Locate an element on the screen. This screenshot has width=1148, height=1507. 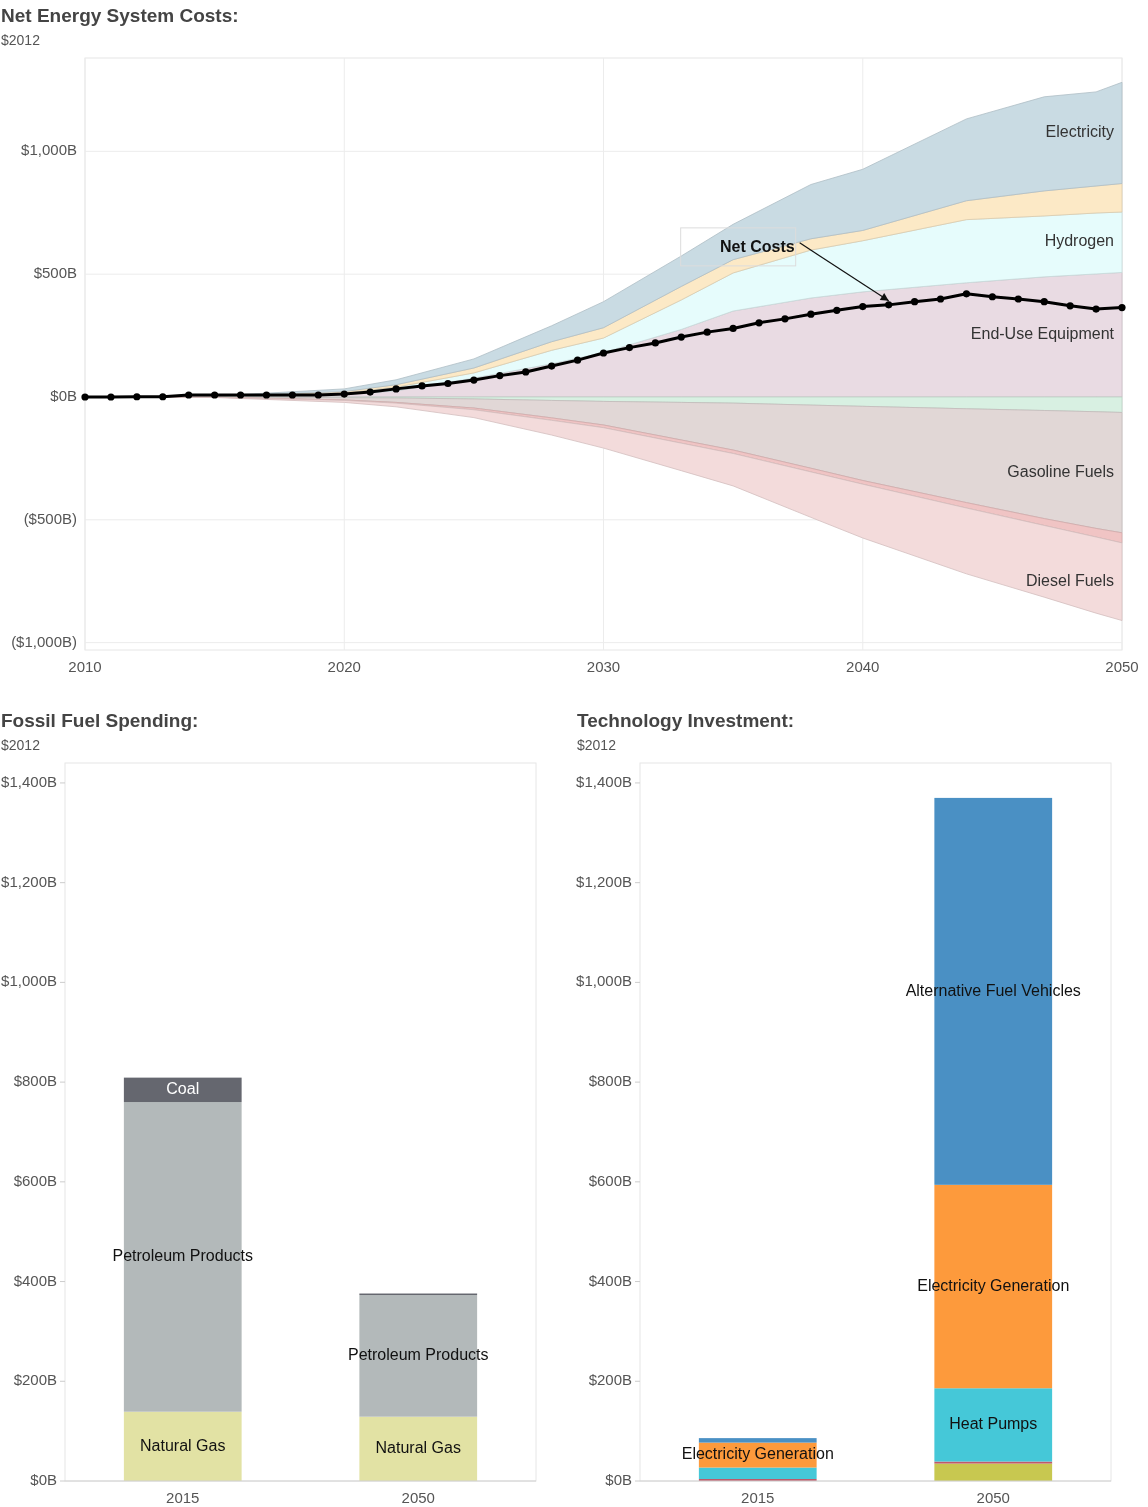
text: Net Costs is located at coordinates (757, 247).